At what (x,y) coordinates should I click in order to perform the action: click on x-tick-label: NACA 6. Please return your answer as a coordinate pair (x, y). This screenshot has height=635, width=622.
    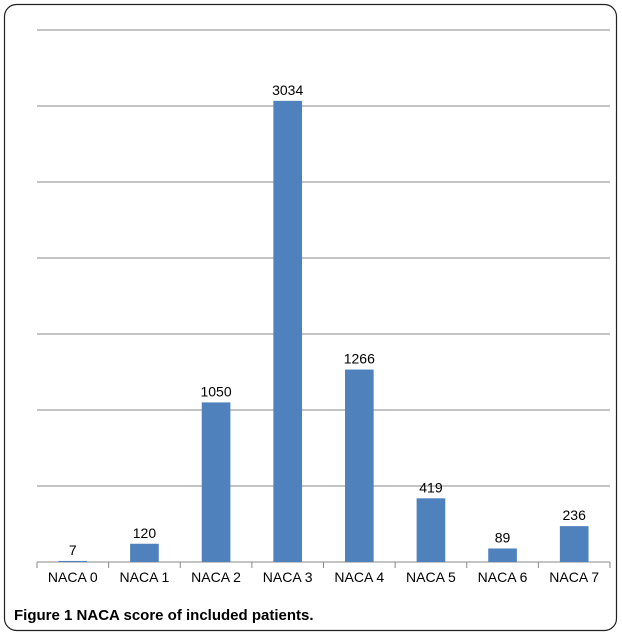
    Looking at the image, I should click on (503, 577).